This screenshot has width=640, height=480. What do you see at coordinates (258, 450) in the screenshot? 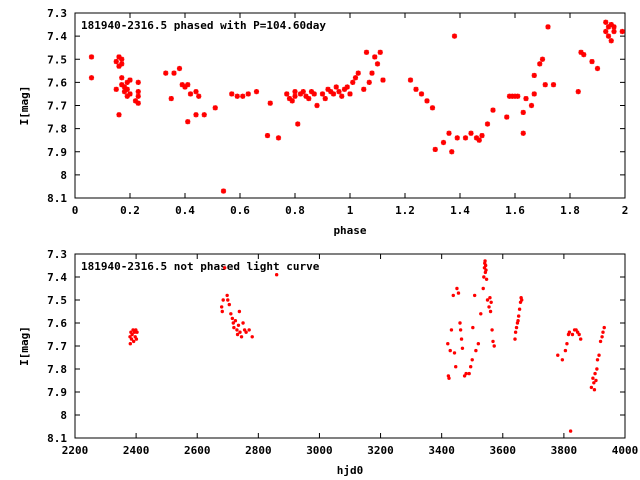
I see `x-tick-label: 2800` at bounding box center [258, 450].